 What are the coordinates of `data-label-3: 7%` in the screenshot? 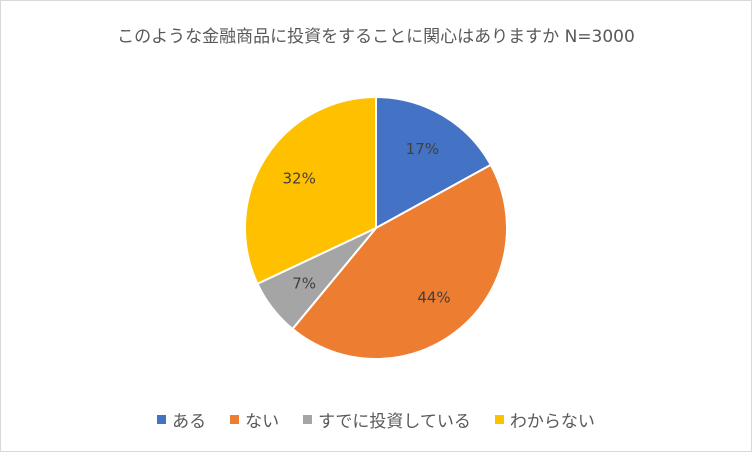 It's located at (304, 283).